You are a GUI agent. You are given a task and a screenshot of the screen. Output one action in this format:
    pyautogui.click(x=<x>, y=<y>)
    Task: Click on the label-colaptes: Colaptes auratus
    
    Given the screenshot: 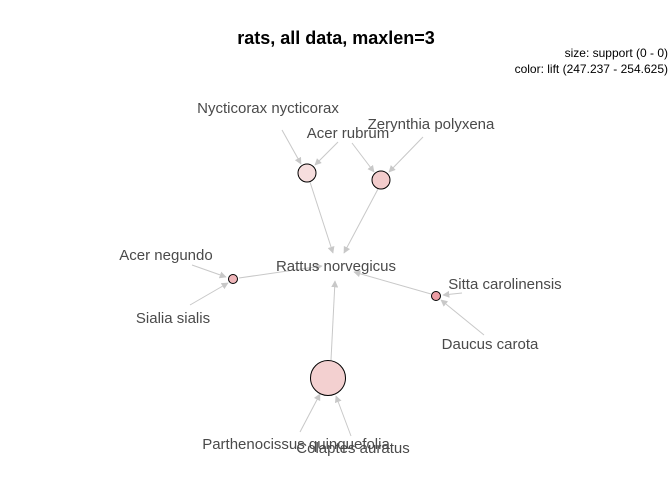 What is the action you would take?
    pyautogui.click(x=352, y=448)
    